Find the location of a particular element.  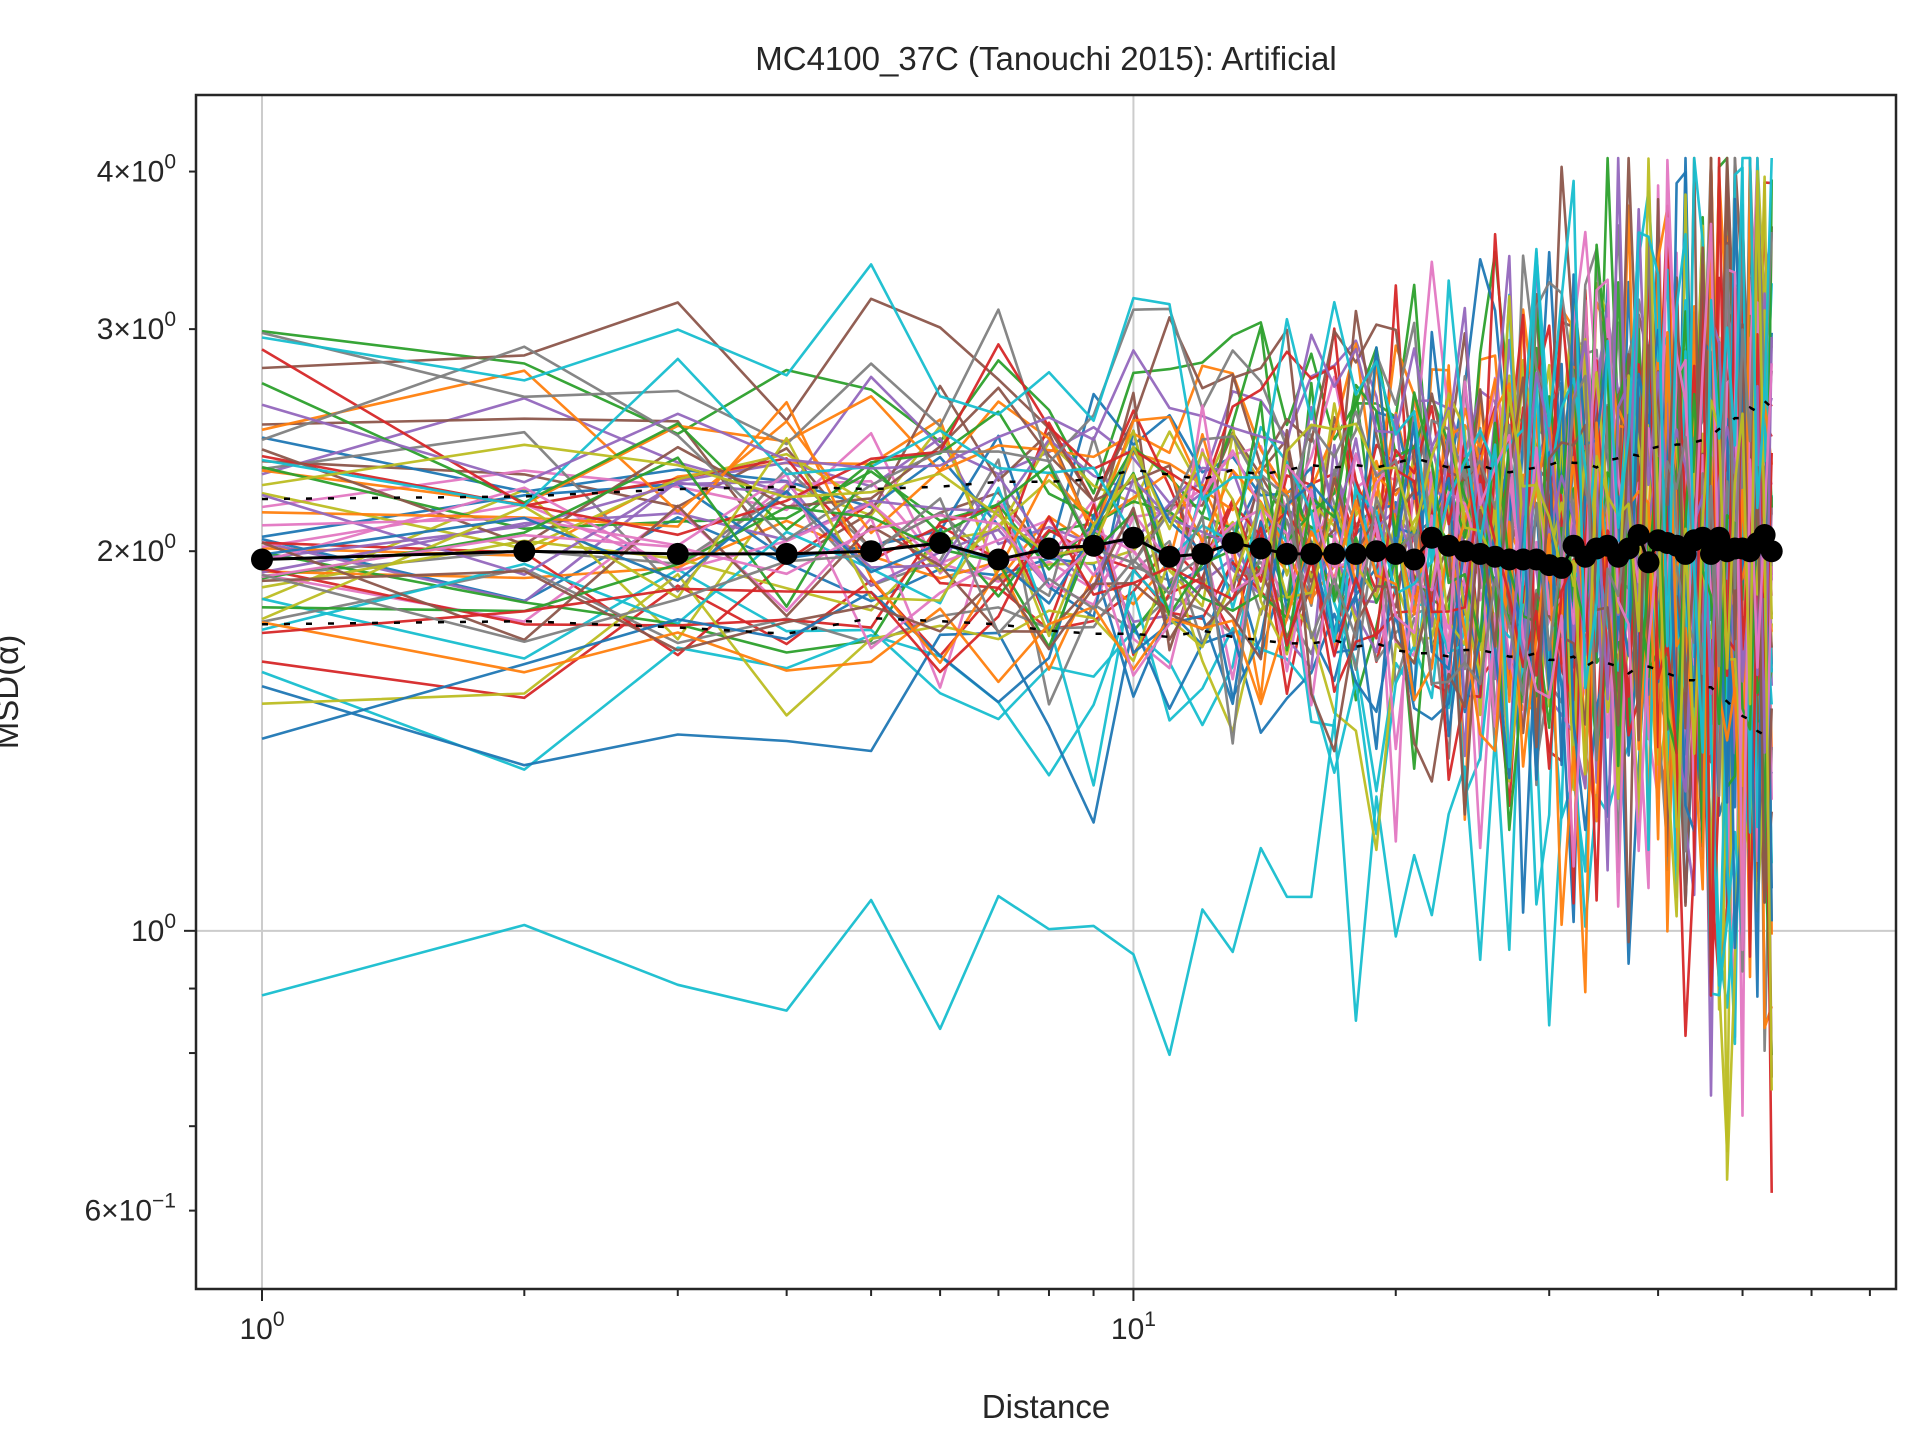

y-tick-label: 2×100 is located at coordinates (136, 549).